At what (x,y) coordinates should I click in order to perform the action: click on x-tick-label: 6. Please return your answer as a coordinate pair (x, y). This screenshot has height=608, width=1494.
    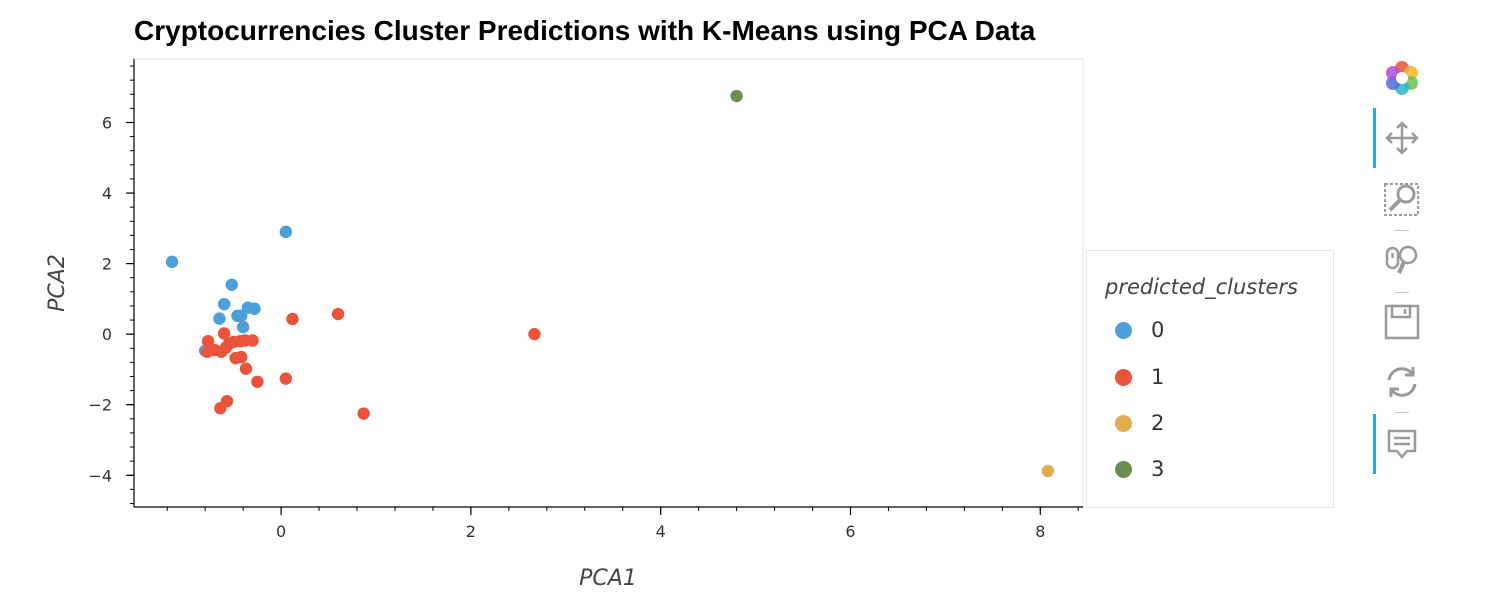
    Looking at the image, I should click on (850, 531).